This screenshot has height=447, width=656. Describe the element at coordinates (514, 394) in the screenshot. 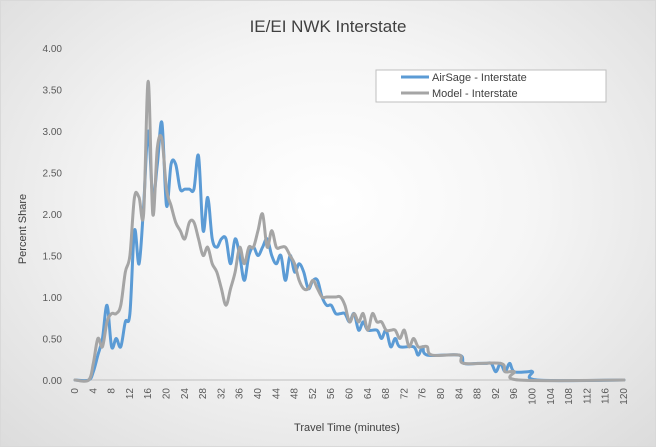

I see `x-tick-label: 96` at that location.